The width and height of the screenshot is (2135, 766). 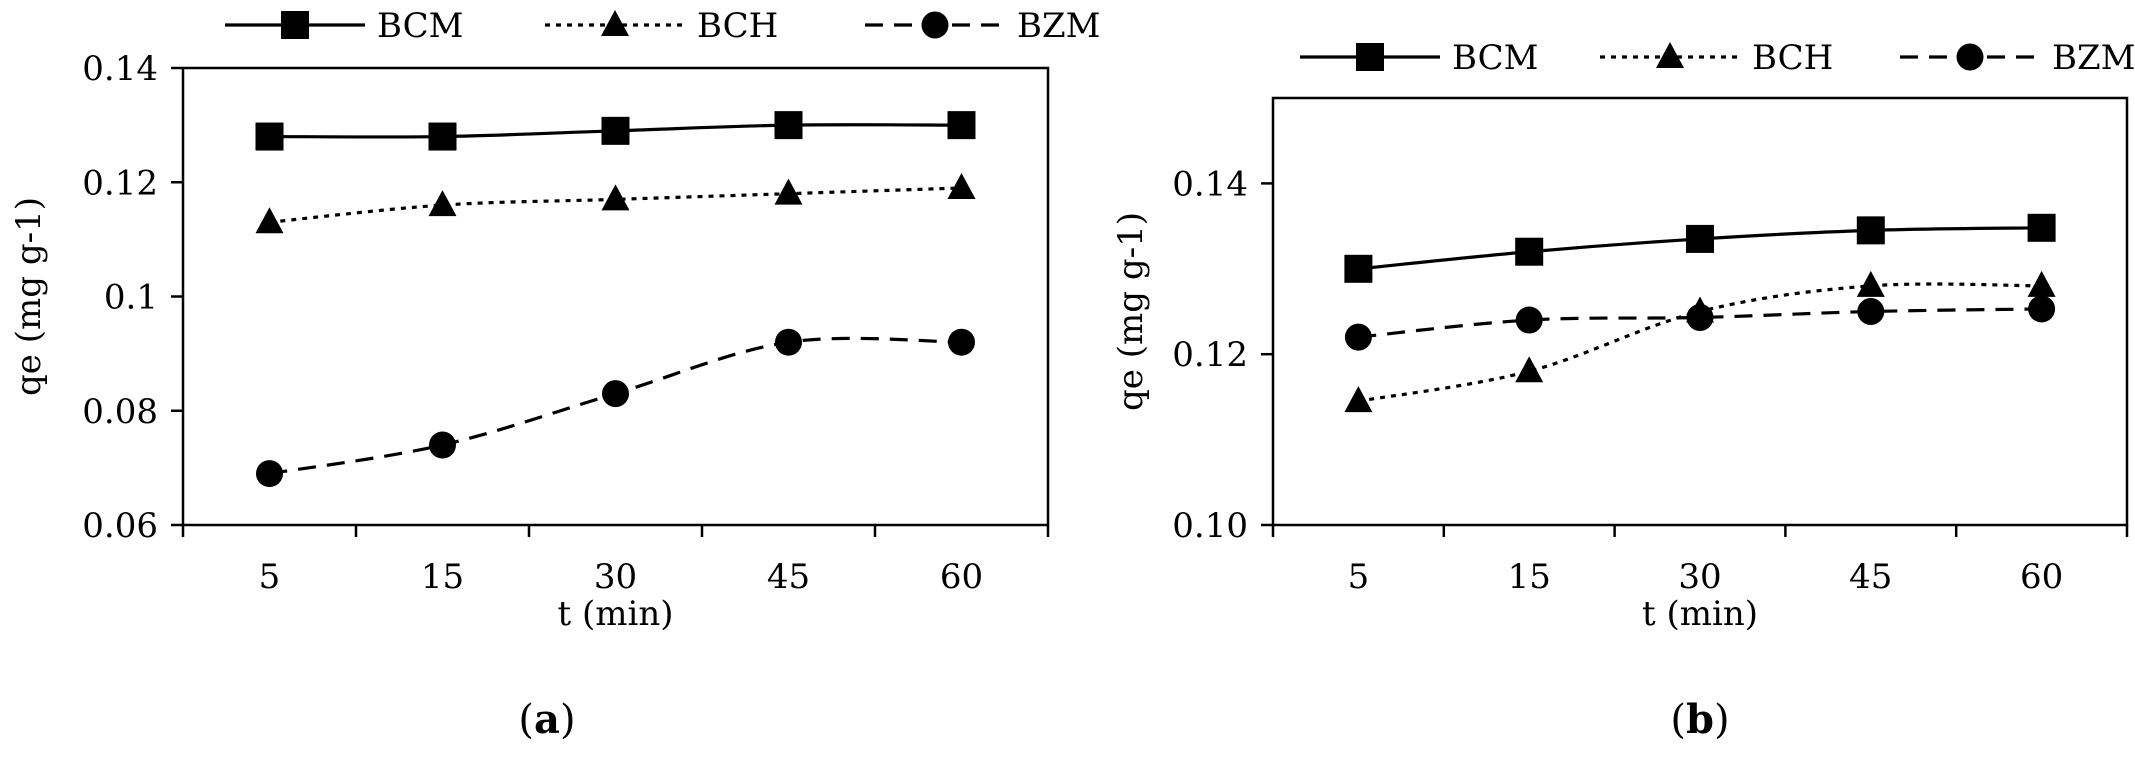 I want to click on y-tick-label: 0.06, so click(x=120, y=526).